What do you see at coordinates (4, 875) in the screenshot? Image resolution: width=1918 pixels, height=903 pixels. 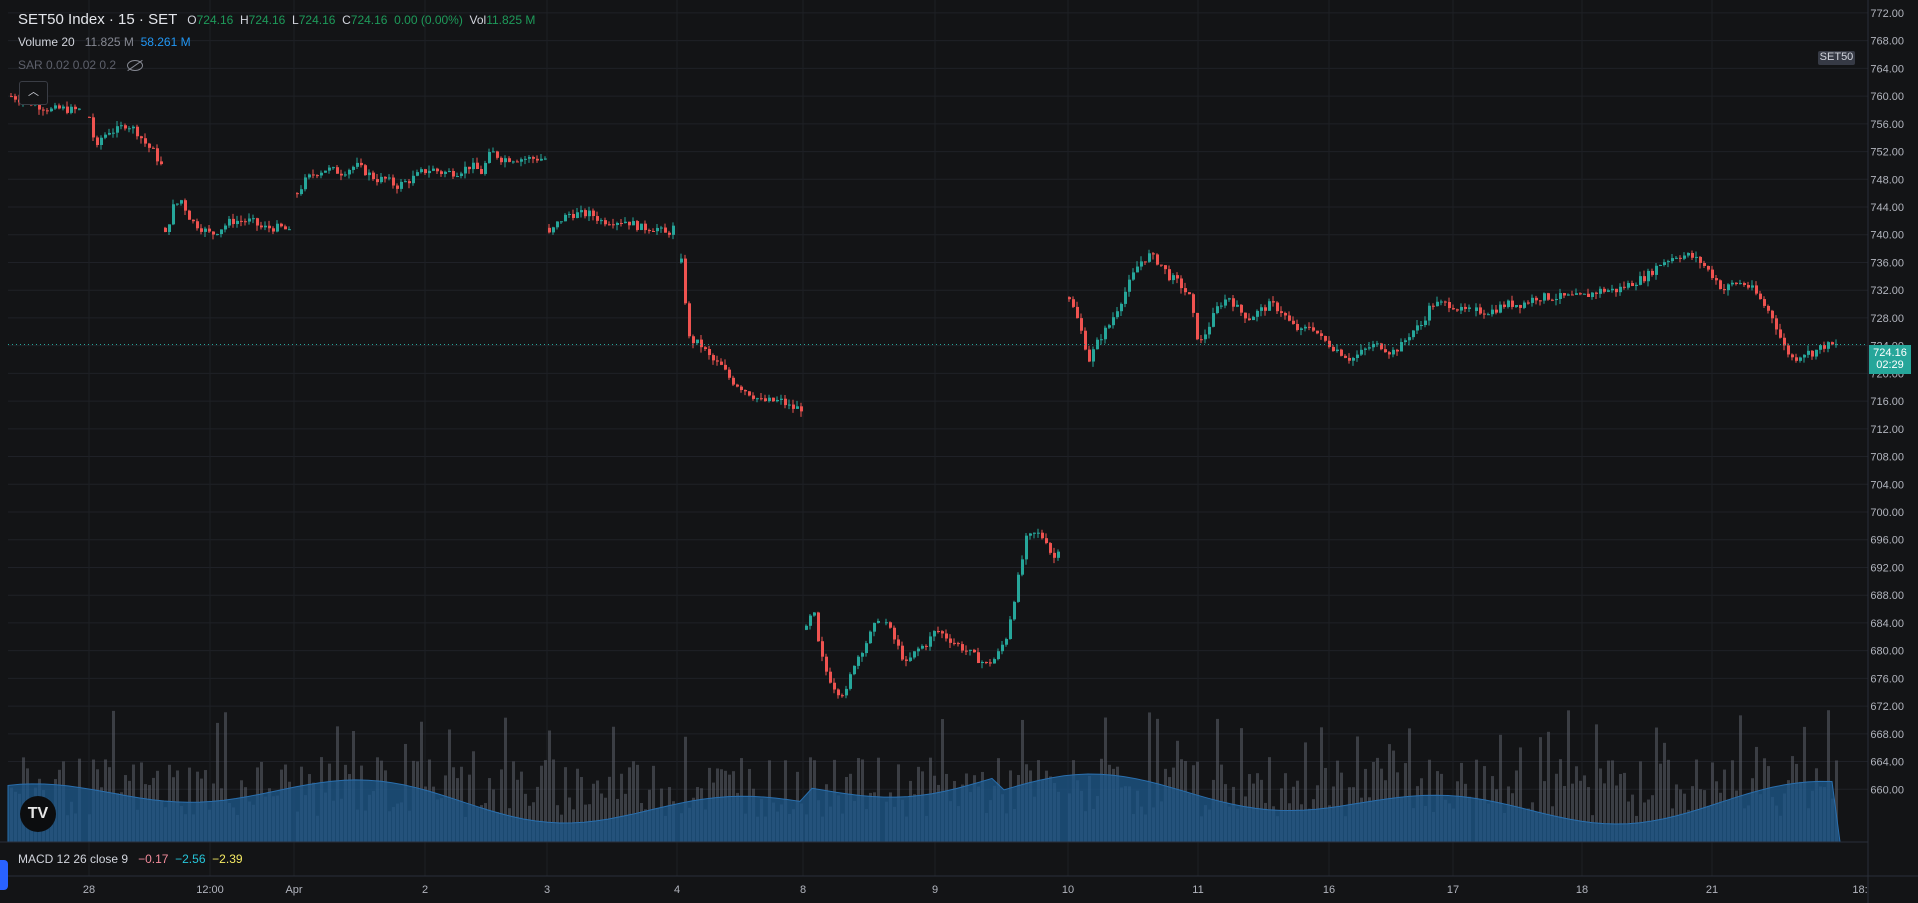 I see `pane-scroll-handle` at bounding box center [4, 875].